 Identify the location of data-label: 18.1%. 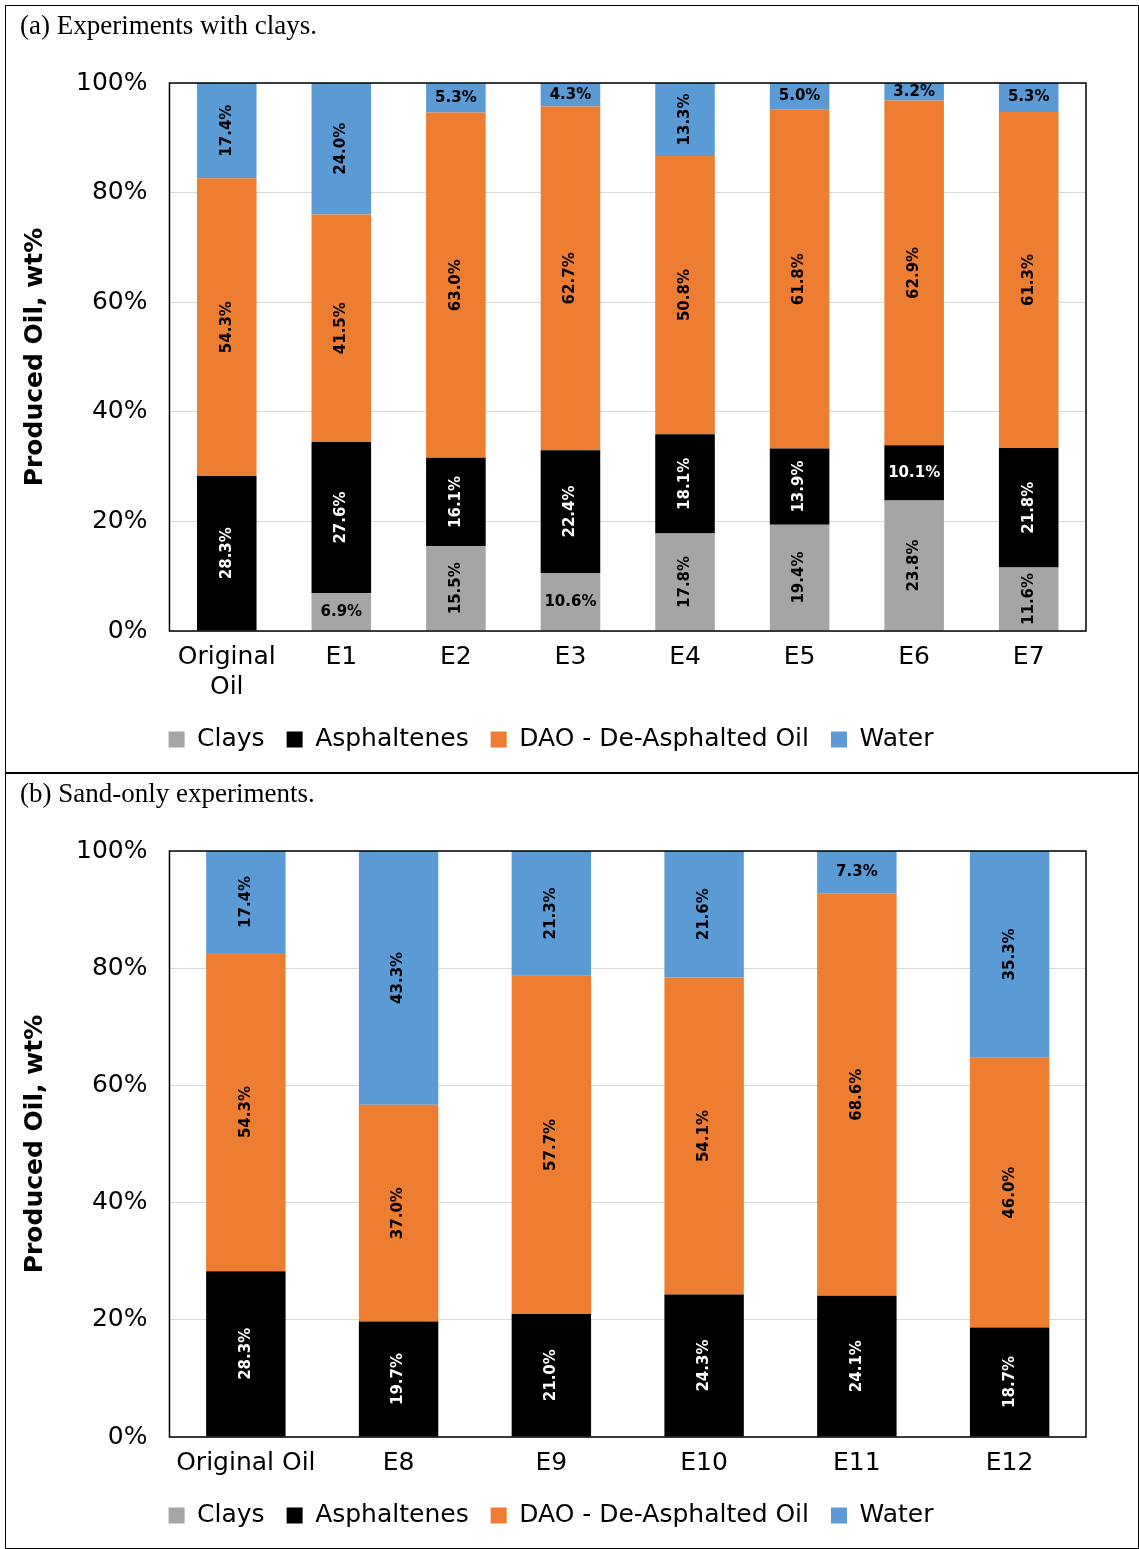
(683, 483).